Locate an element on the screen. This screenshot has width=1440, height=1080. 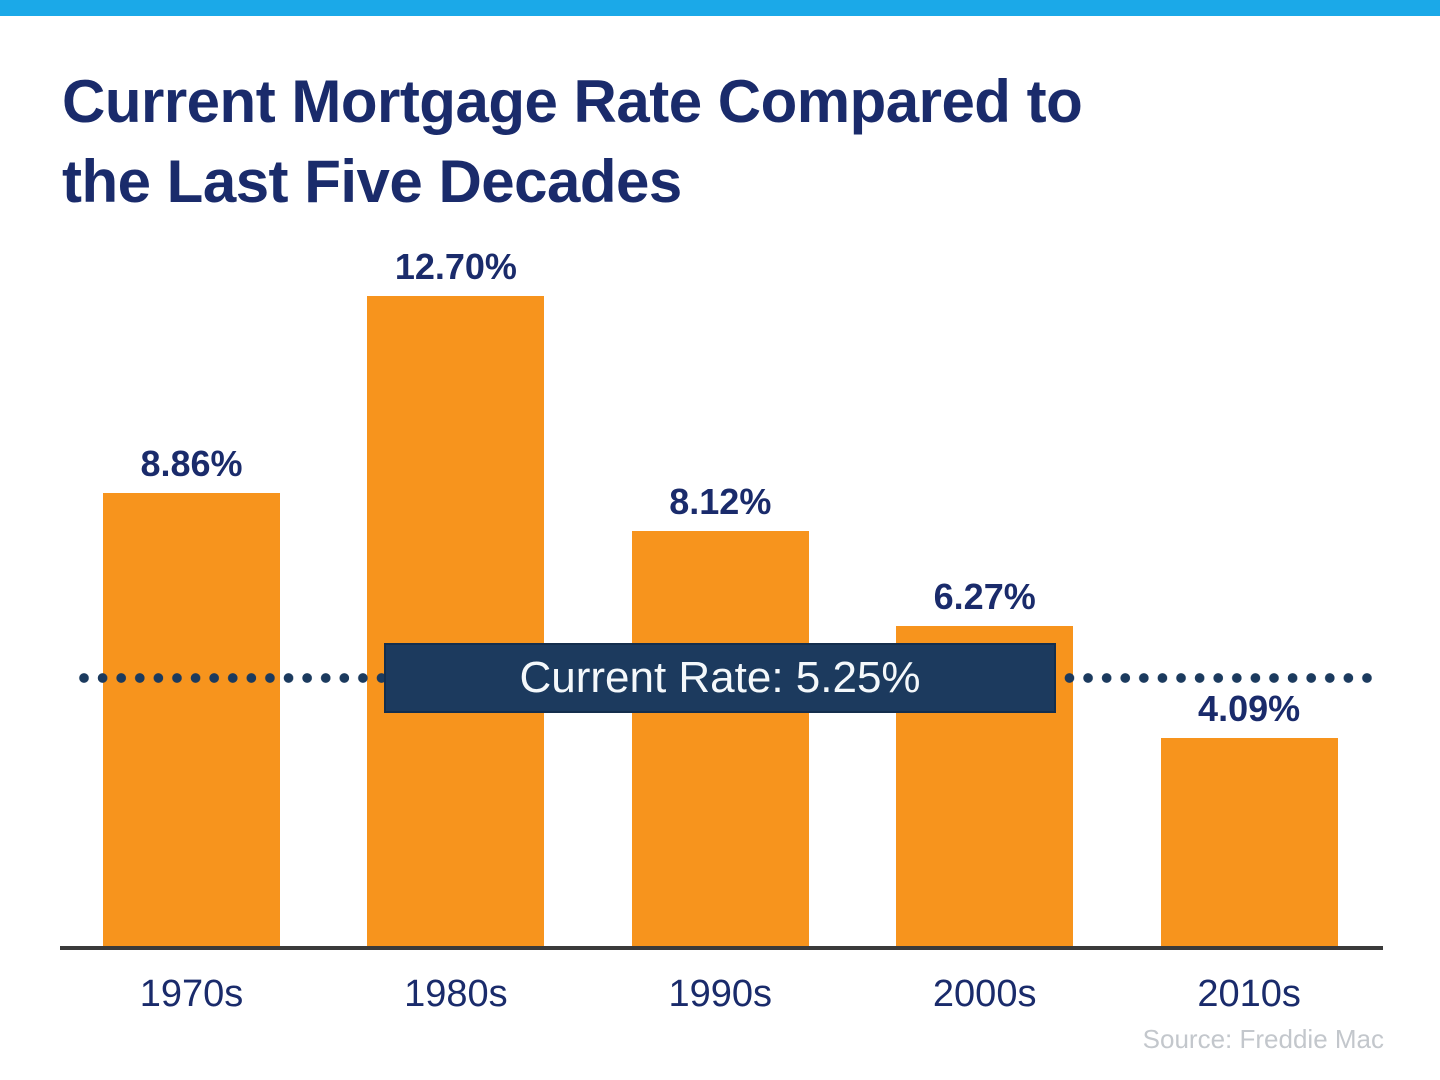
bar-value-label: 4.09% is located at coordinates (1249, 708).